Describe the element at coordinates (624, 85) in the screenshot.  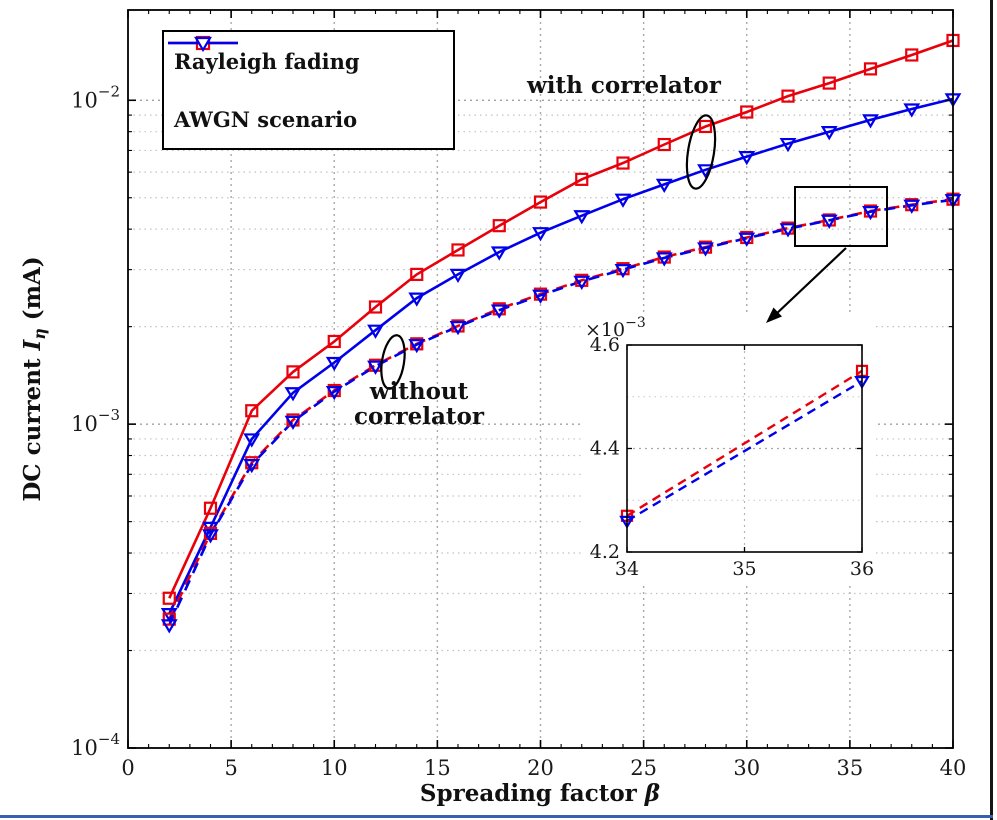
I see `annotation-with-correlator: with correlator` at that location.